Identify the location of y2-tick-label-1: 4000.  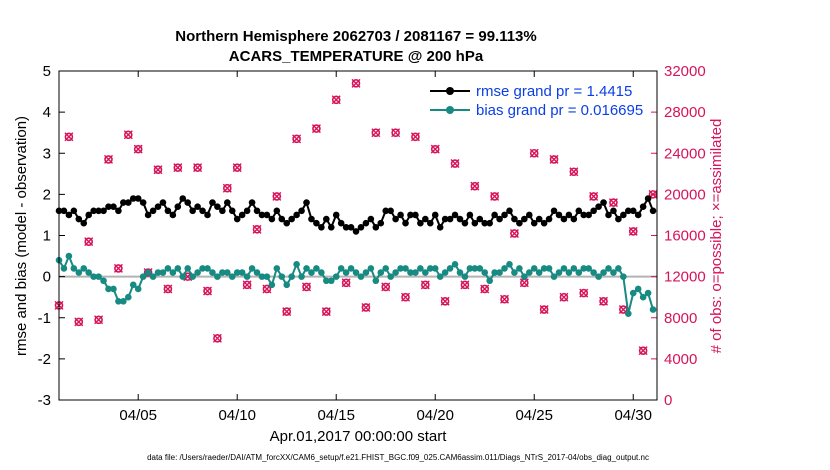
(680, 359).